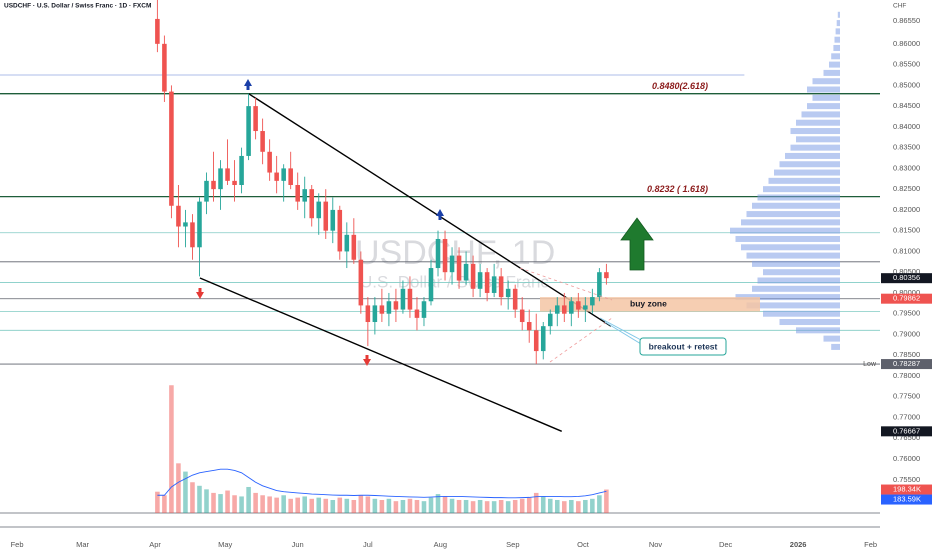 This screenshot has width=932, height=550. I want to click on y-tick-label: 0.77500, so click(906, 396).